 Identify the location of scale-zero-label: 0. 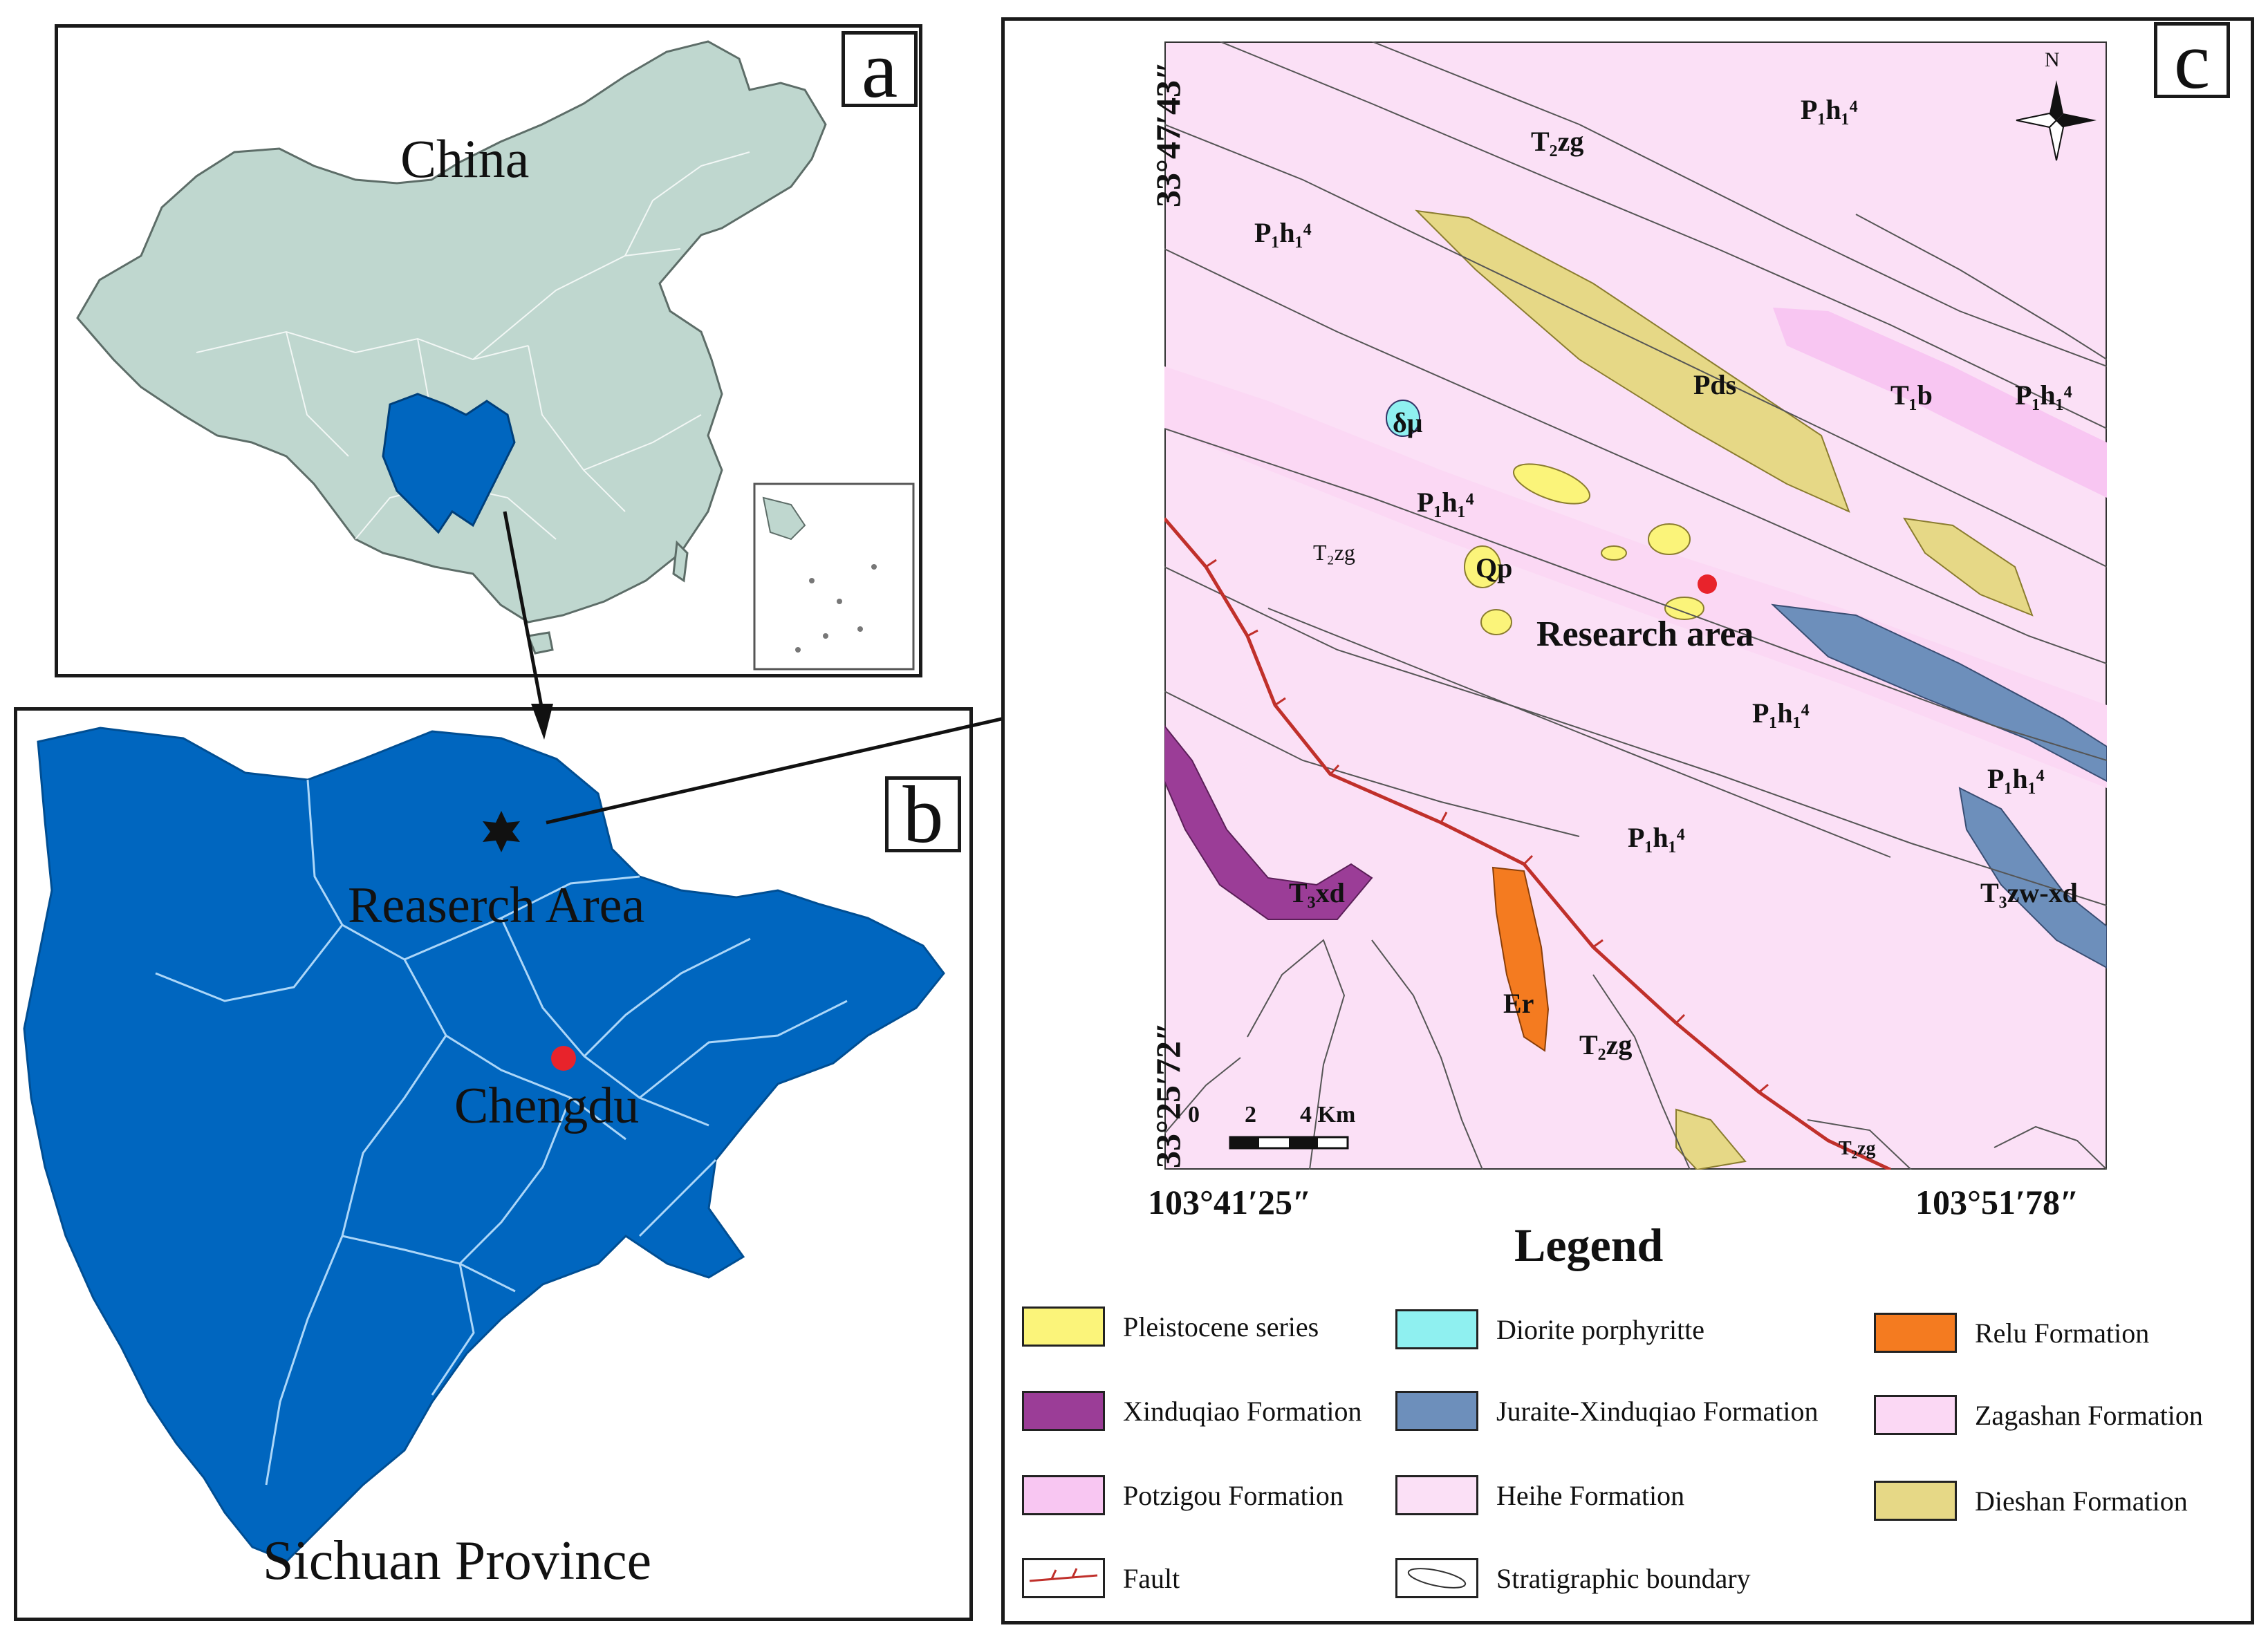
(1194, 1114).